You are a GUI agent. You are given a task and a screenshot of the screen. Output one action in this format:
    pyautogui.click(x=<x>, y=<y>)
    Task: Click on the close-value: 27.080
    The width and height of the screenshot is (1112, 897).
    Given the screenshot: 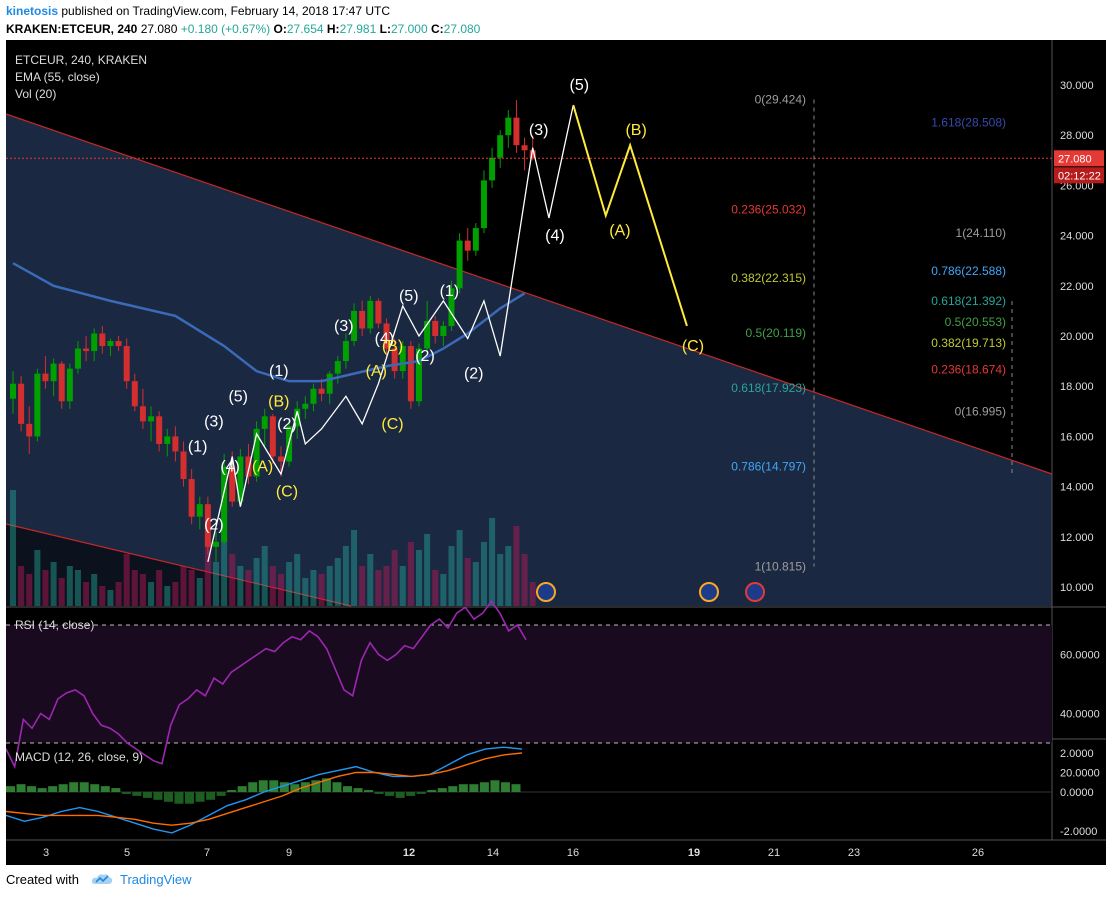 What is the action you would take?
    pyautogui.click(x=462, y=29)
    